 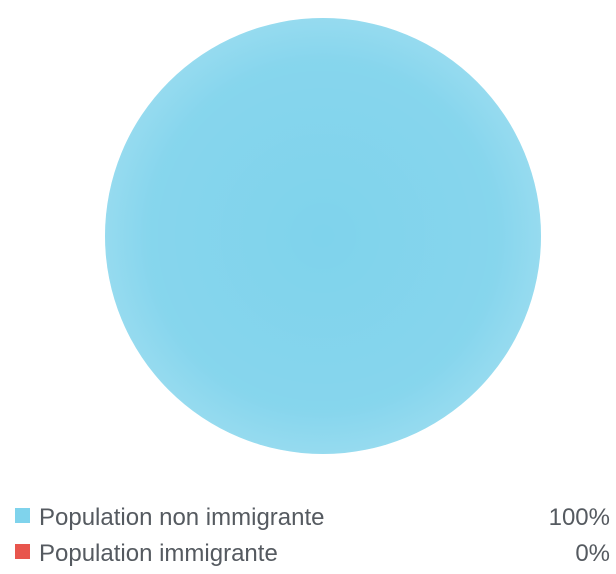 What do you see at coordinates (22, 515) in the screenshot?
I see `legend-swatch-non-immigrant` at bounding box center [22, 515].